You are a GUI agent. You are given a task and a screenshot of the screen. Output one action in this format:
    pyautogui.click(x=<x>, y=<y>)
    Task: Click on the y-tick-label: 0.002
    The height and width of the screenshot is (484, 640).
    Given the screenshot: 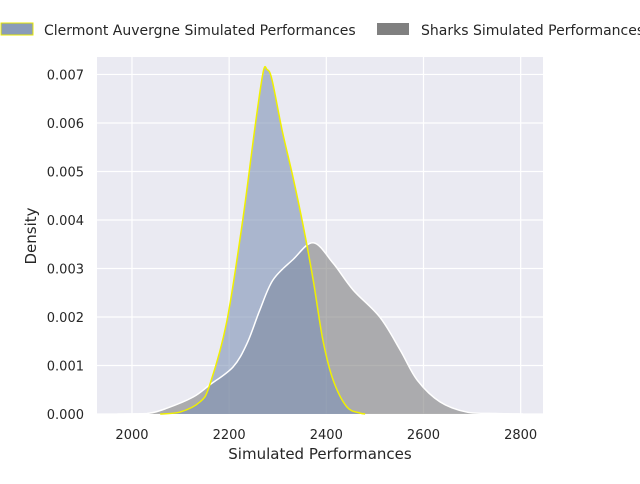 What is the action you would take?
    pyautogui.click(x=65, y=318)
    